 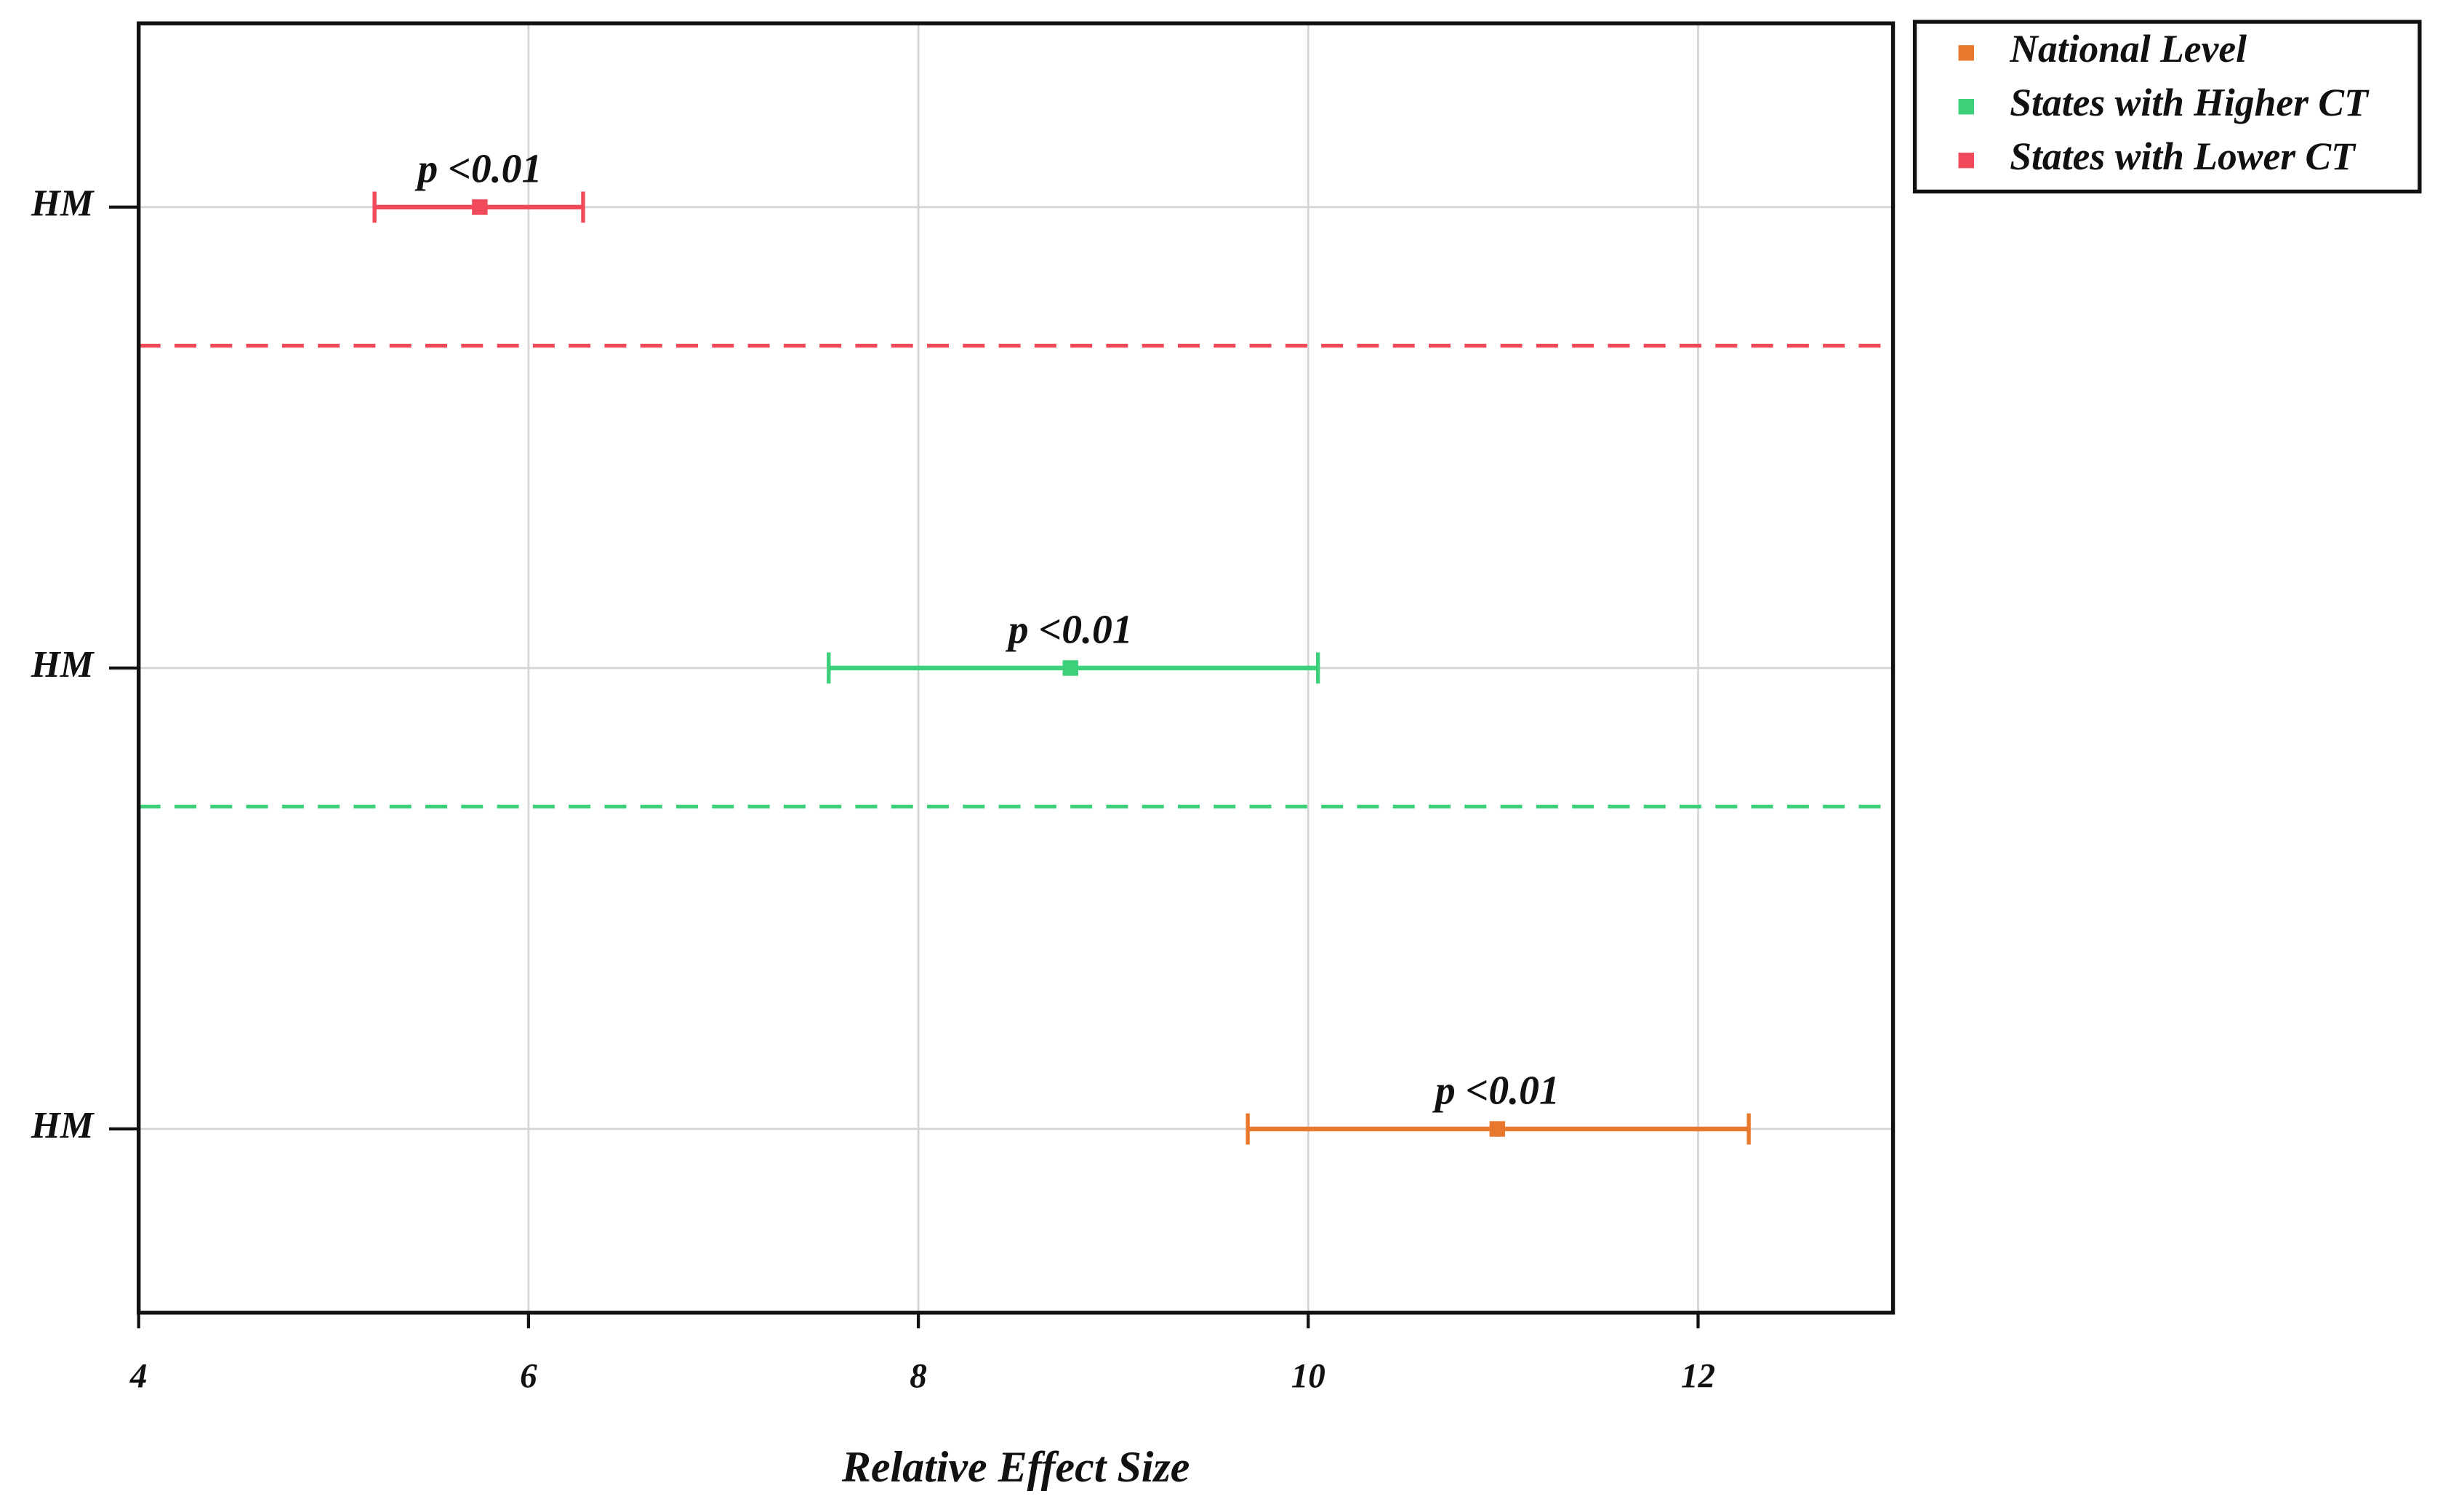 I want to click on legend-label: National Level, so click(x=2128, y=49).